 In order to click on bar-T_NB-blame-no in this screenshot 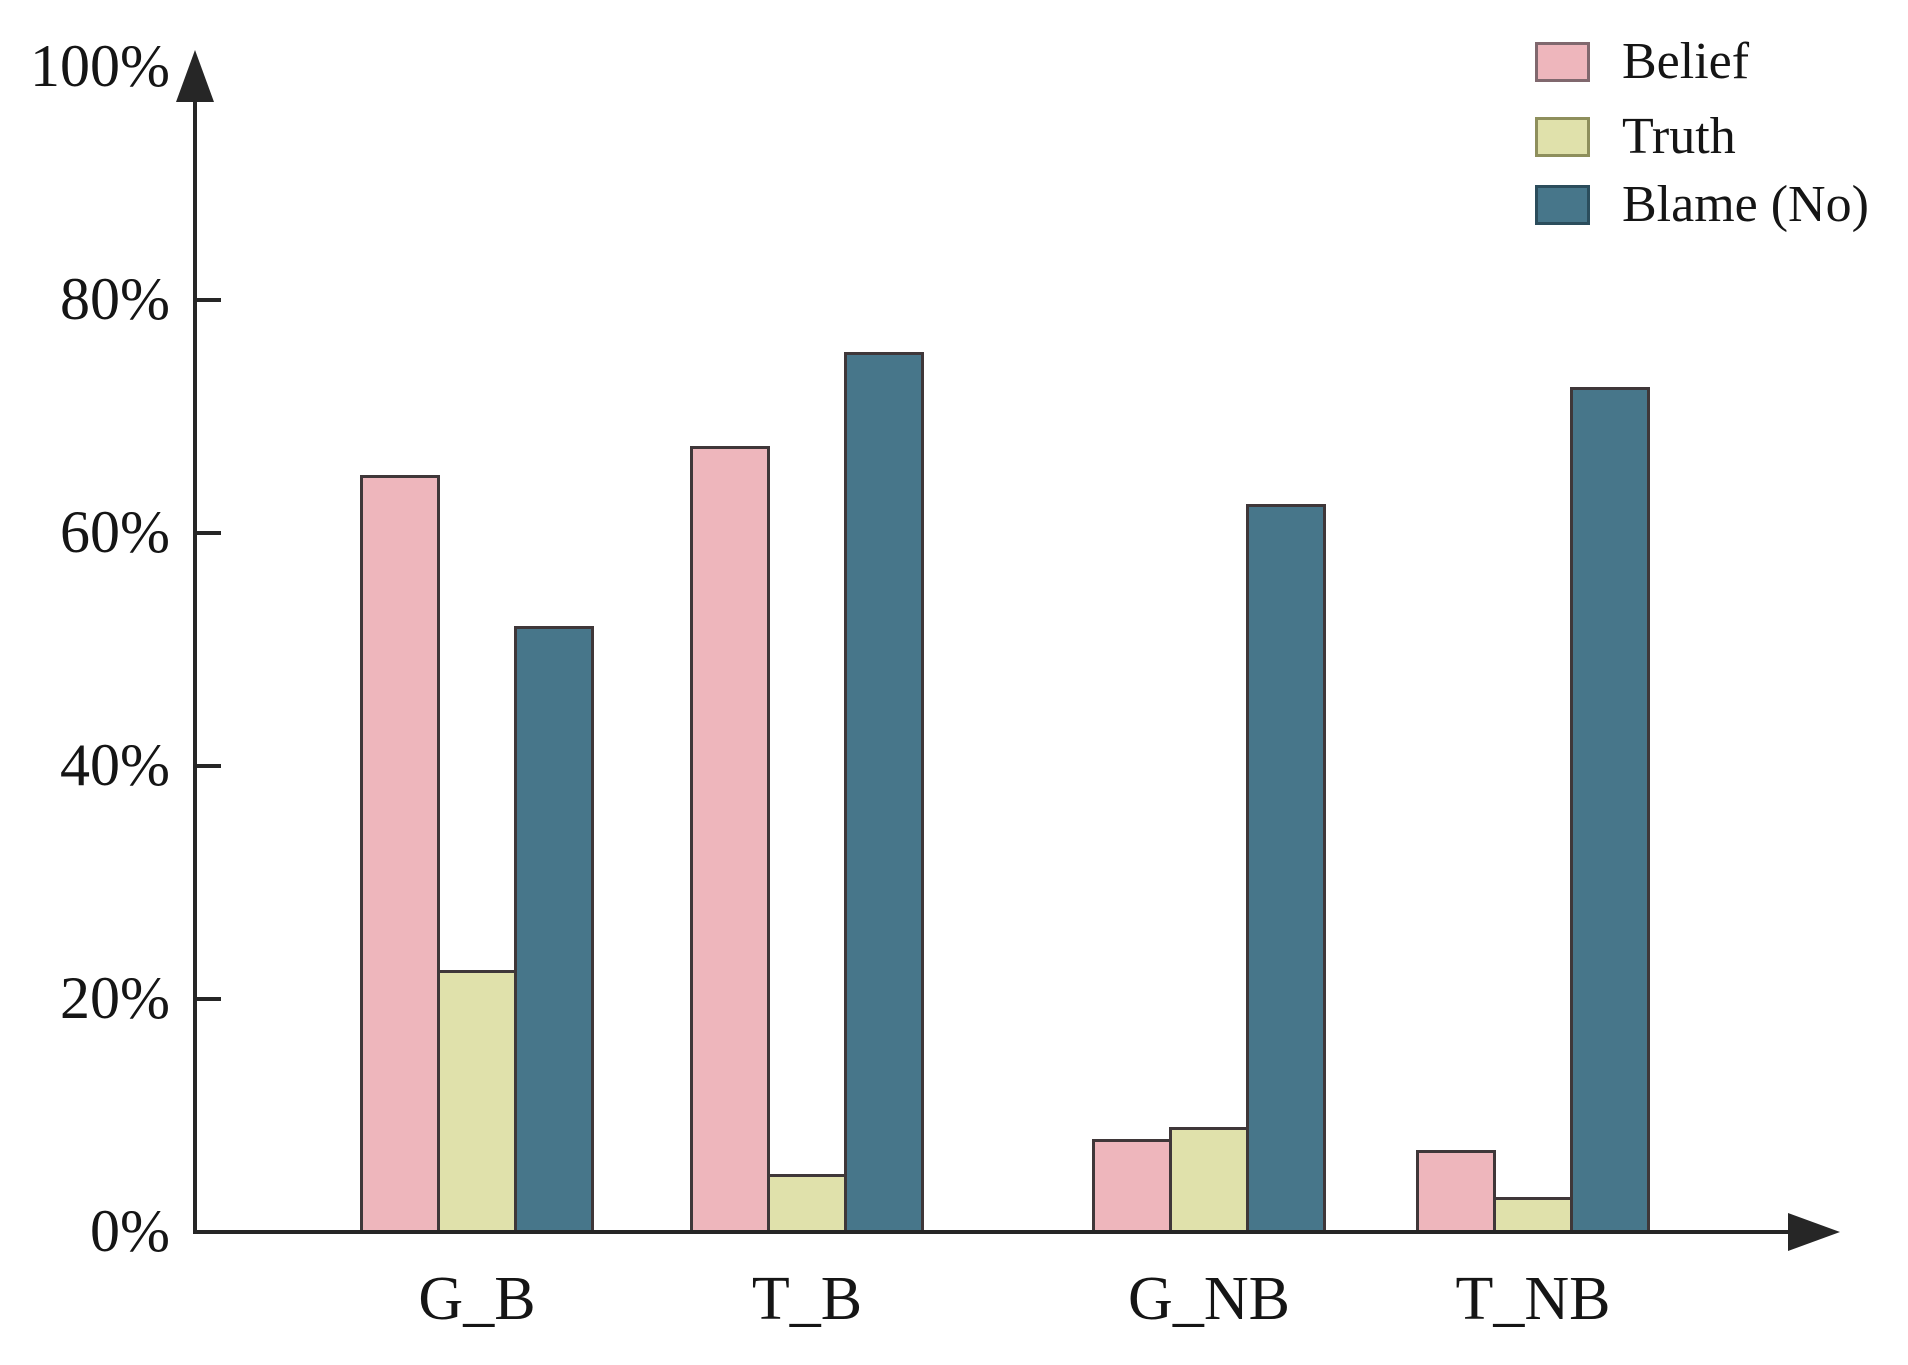, I will do `click(1610, 810)`.